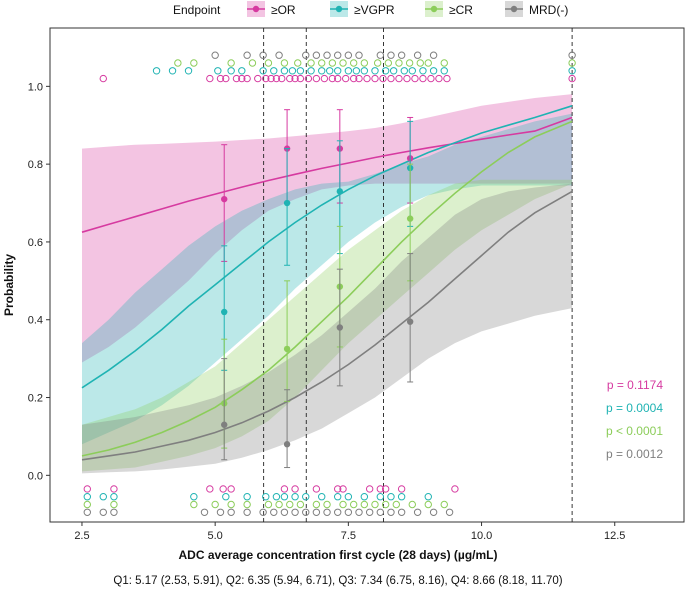 This screenshot has height=593, width=685. Describe the element at coordinates (283, 10) in the screenshot. I see `legend-label-or: ≥OR` at that location.